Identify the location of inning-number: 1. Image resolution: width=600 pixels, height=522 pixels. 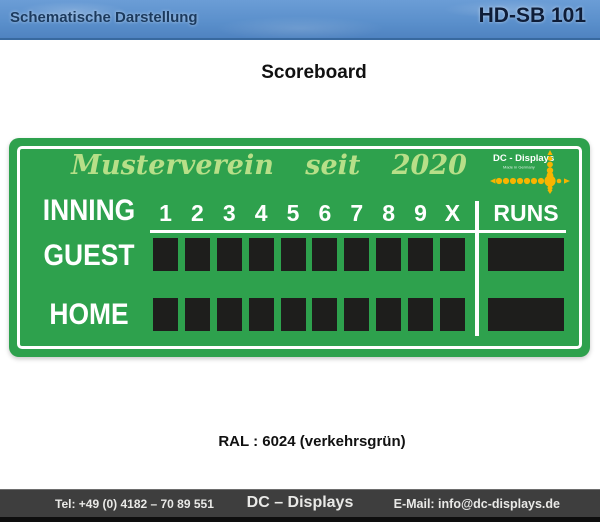
(165, 213).